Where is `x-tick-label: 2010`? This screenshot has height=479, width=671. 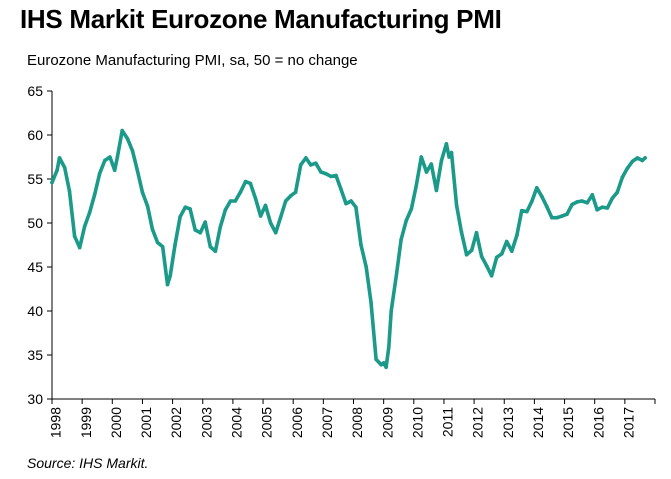 x-tick-label: 2010 is located at coordinates (417, 422).